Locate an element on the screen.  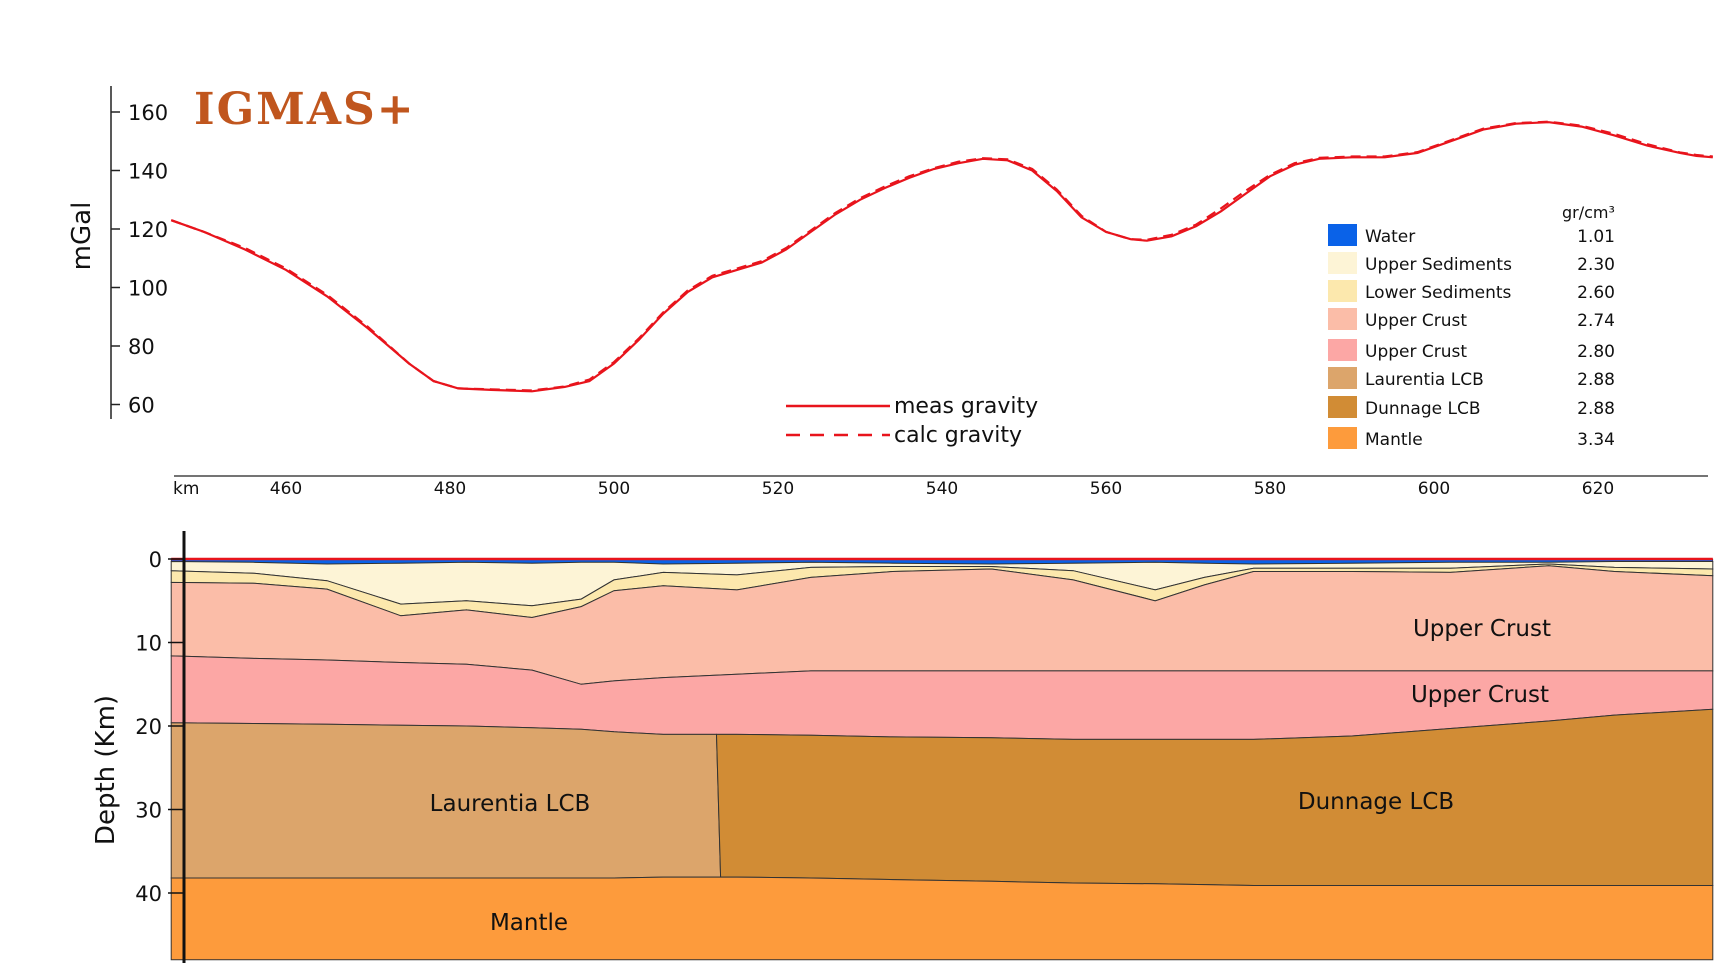
km-tick-label: 560 is located at coordinates (1106, 489).